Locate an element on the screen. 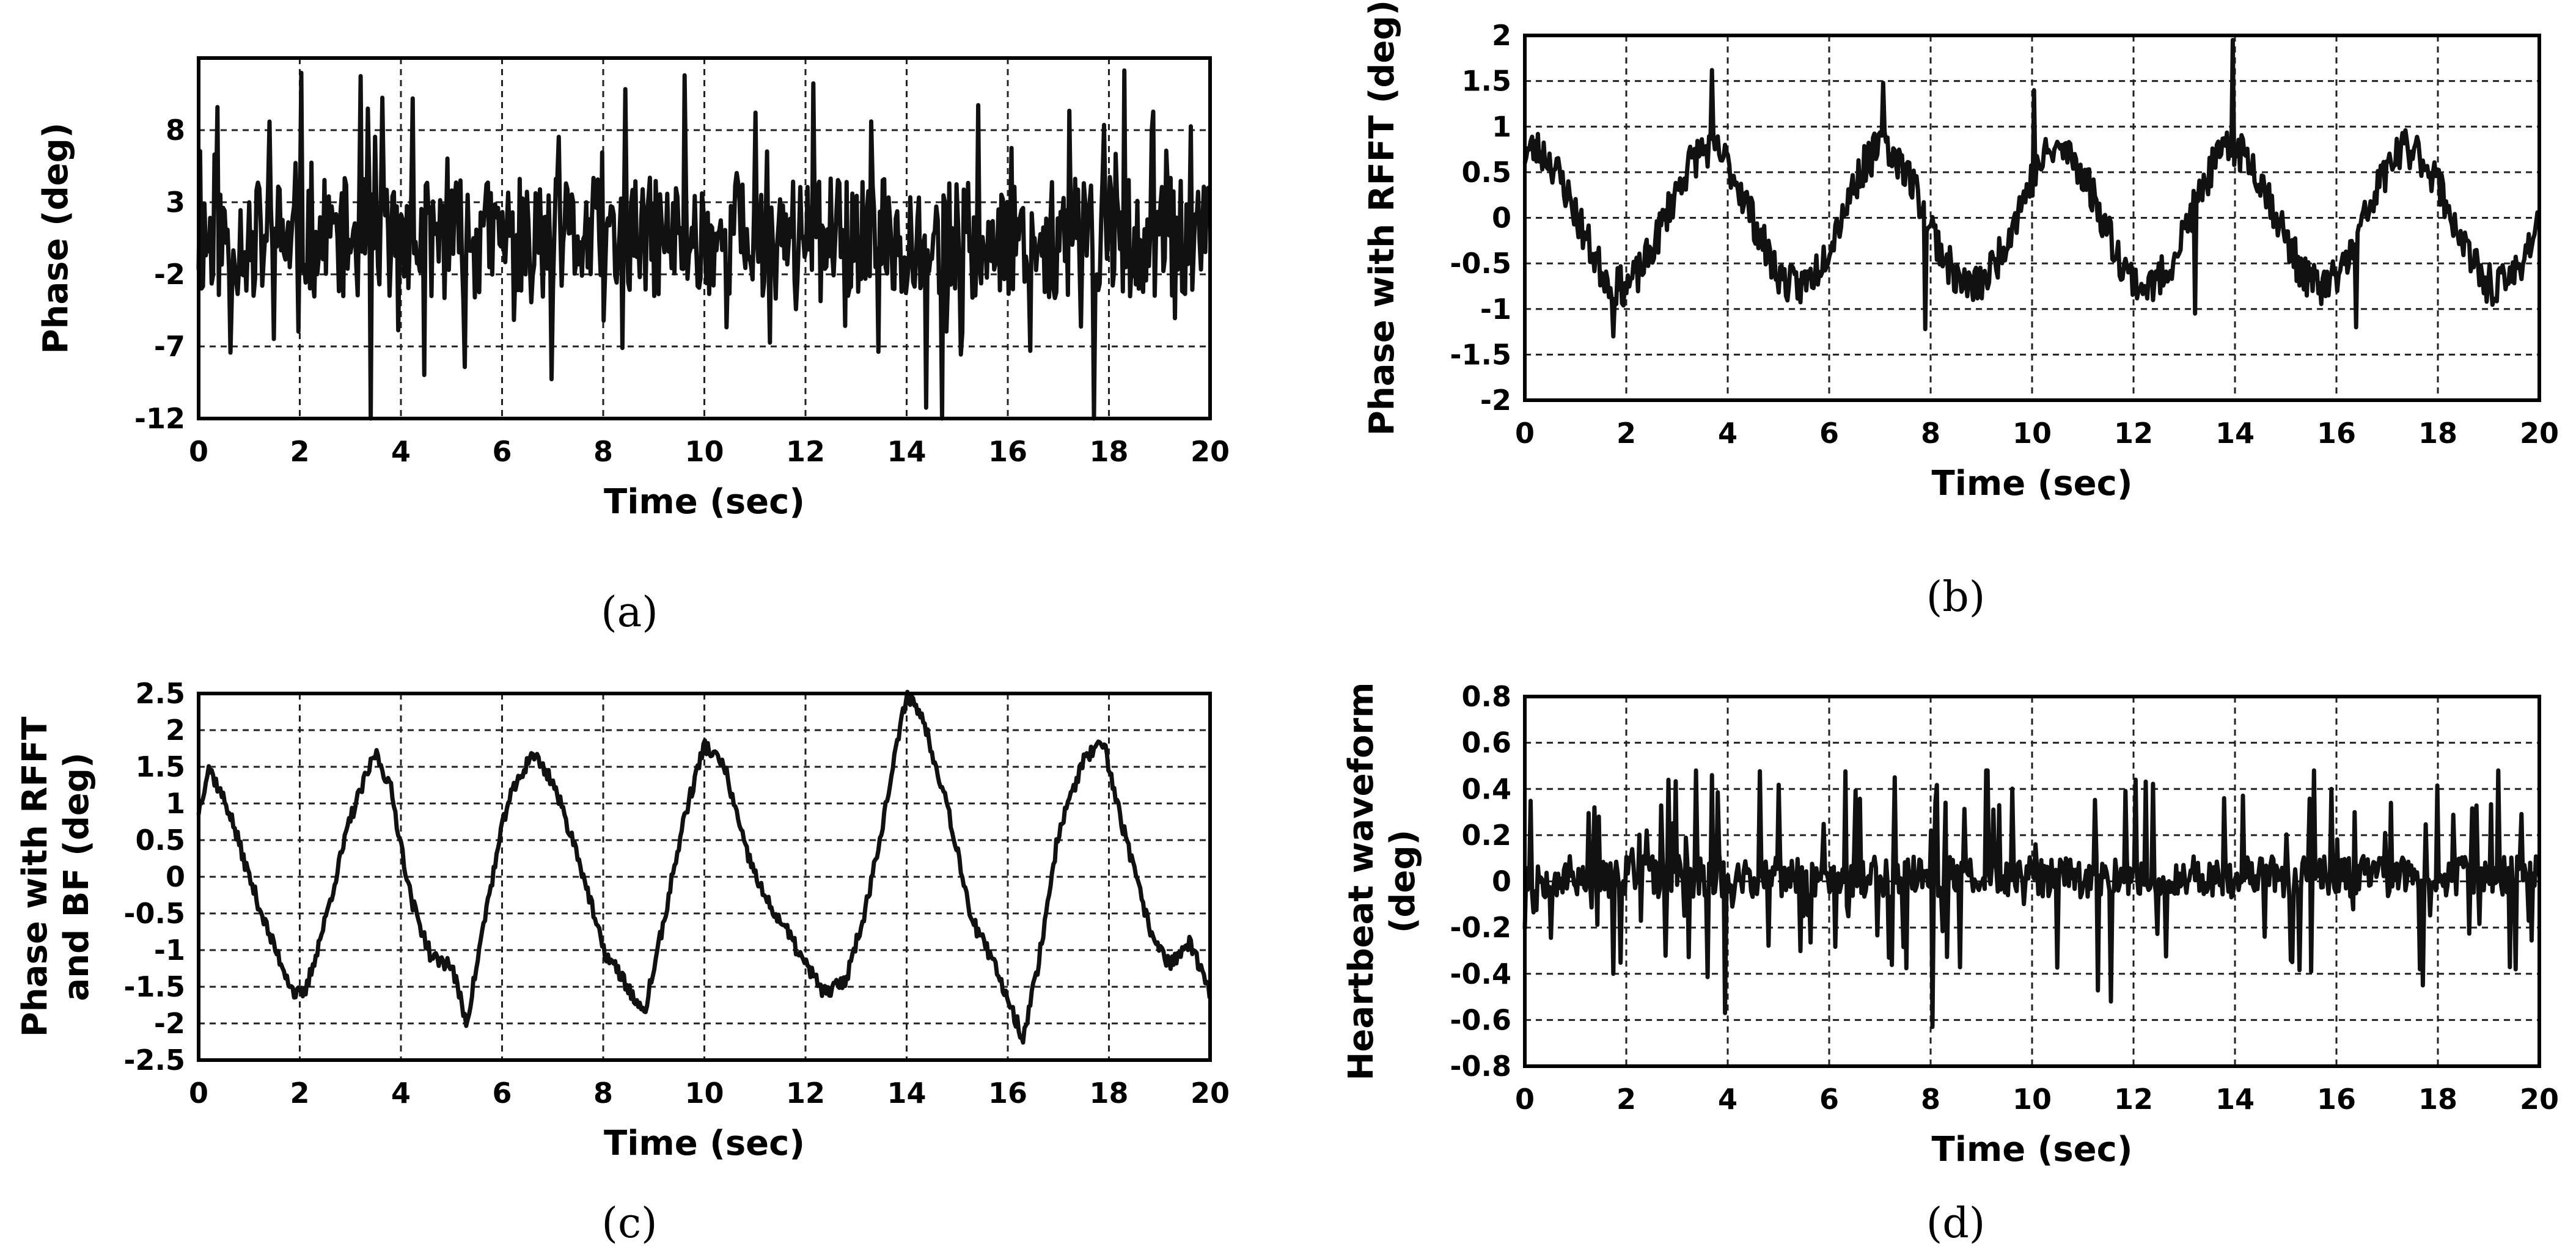  y-tick-label: 0.6 is located at coordinates (1487, 742).